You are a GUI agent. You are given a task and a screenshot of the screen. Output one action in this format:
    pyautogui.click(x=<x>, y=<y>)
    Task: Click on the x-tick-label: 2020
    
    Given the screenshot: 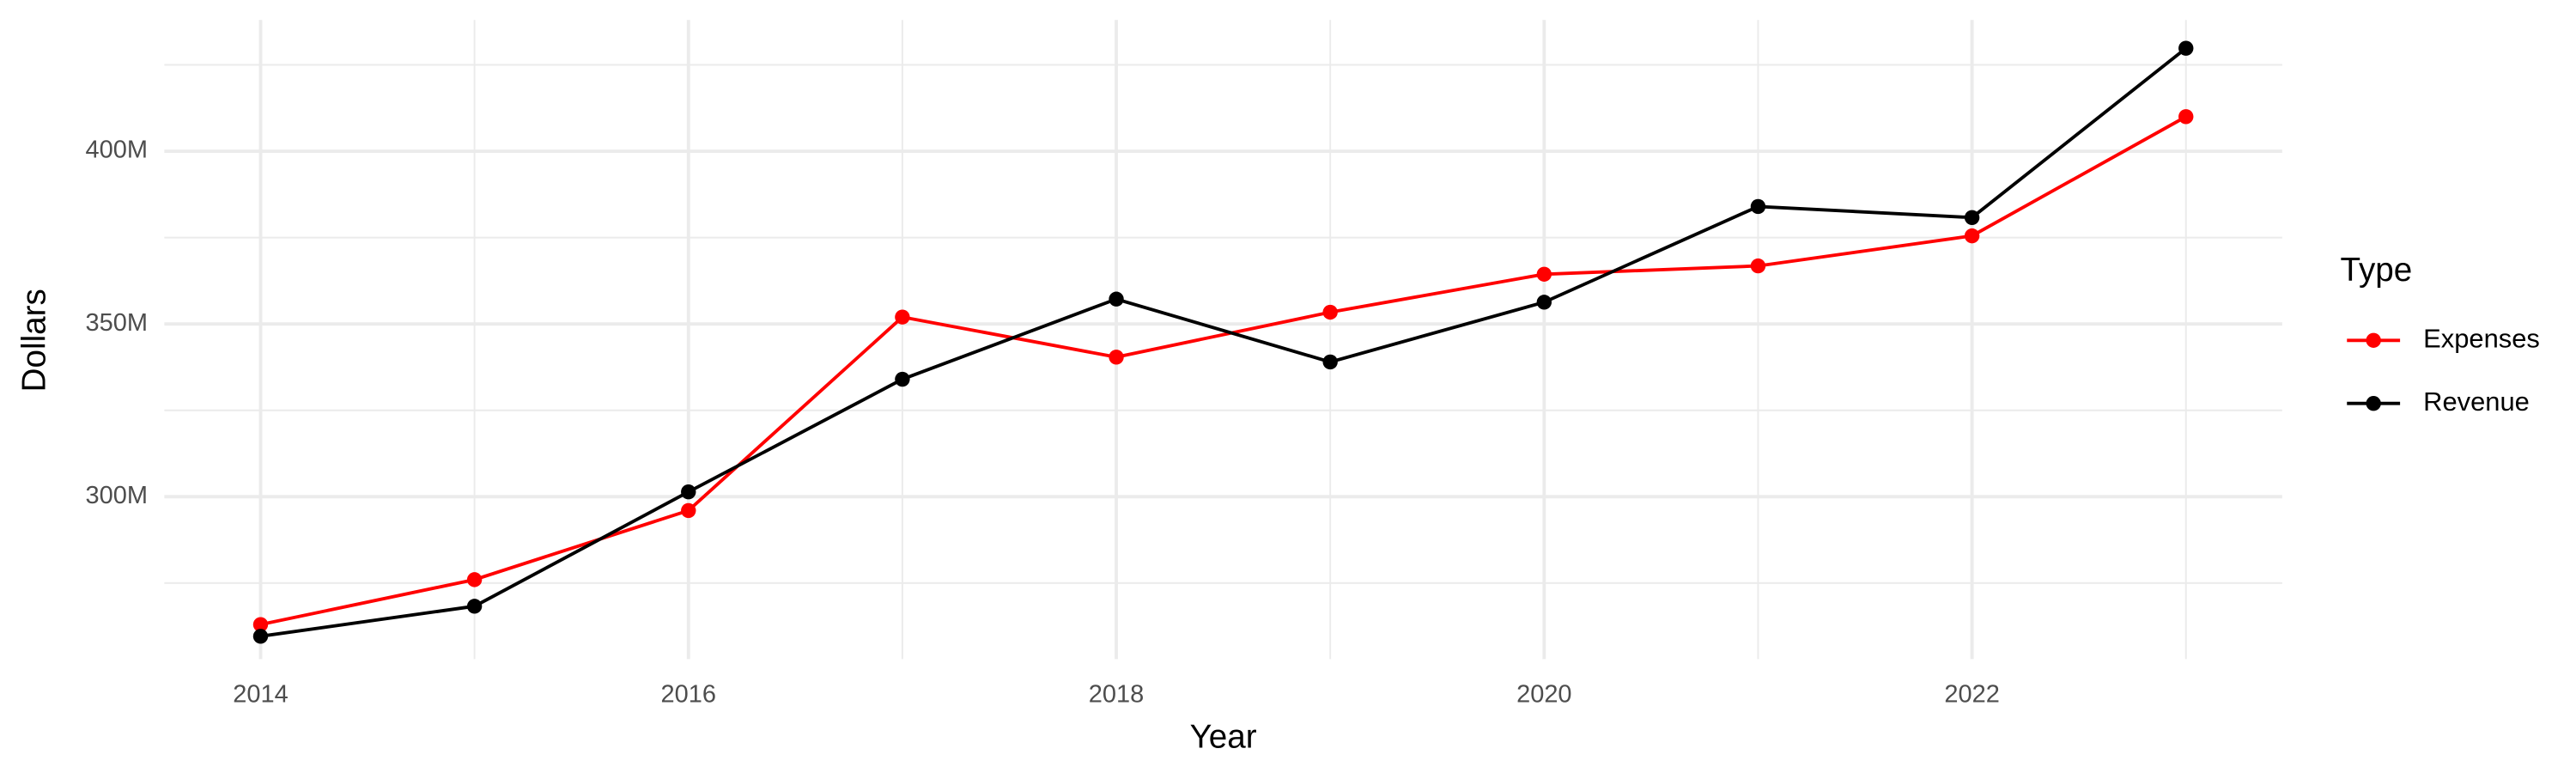 What is the action you would take?
    pyautogui.click(x=1543, y=695)
    